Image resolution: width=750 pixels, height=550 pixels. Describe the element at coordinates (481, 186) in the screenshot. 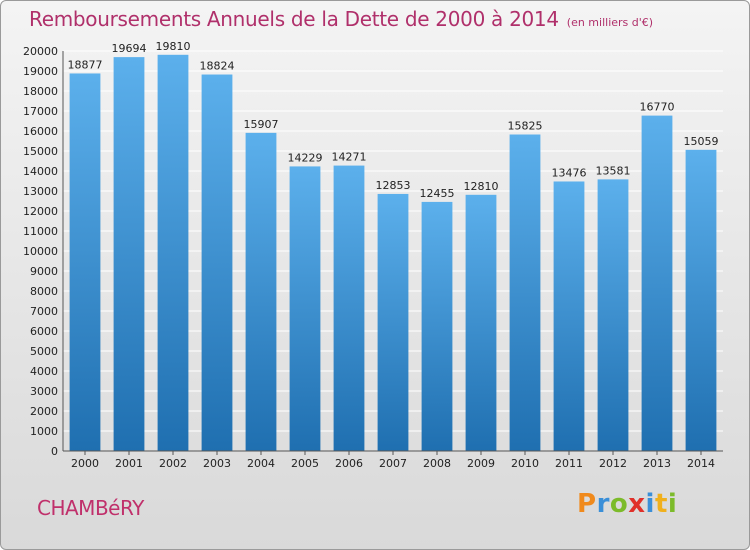

I see `data-label: 12810` at that location.